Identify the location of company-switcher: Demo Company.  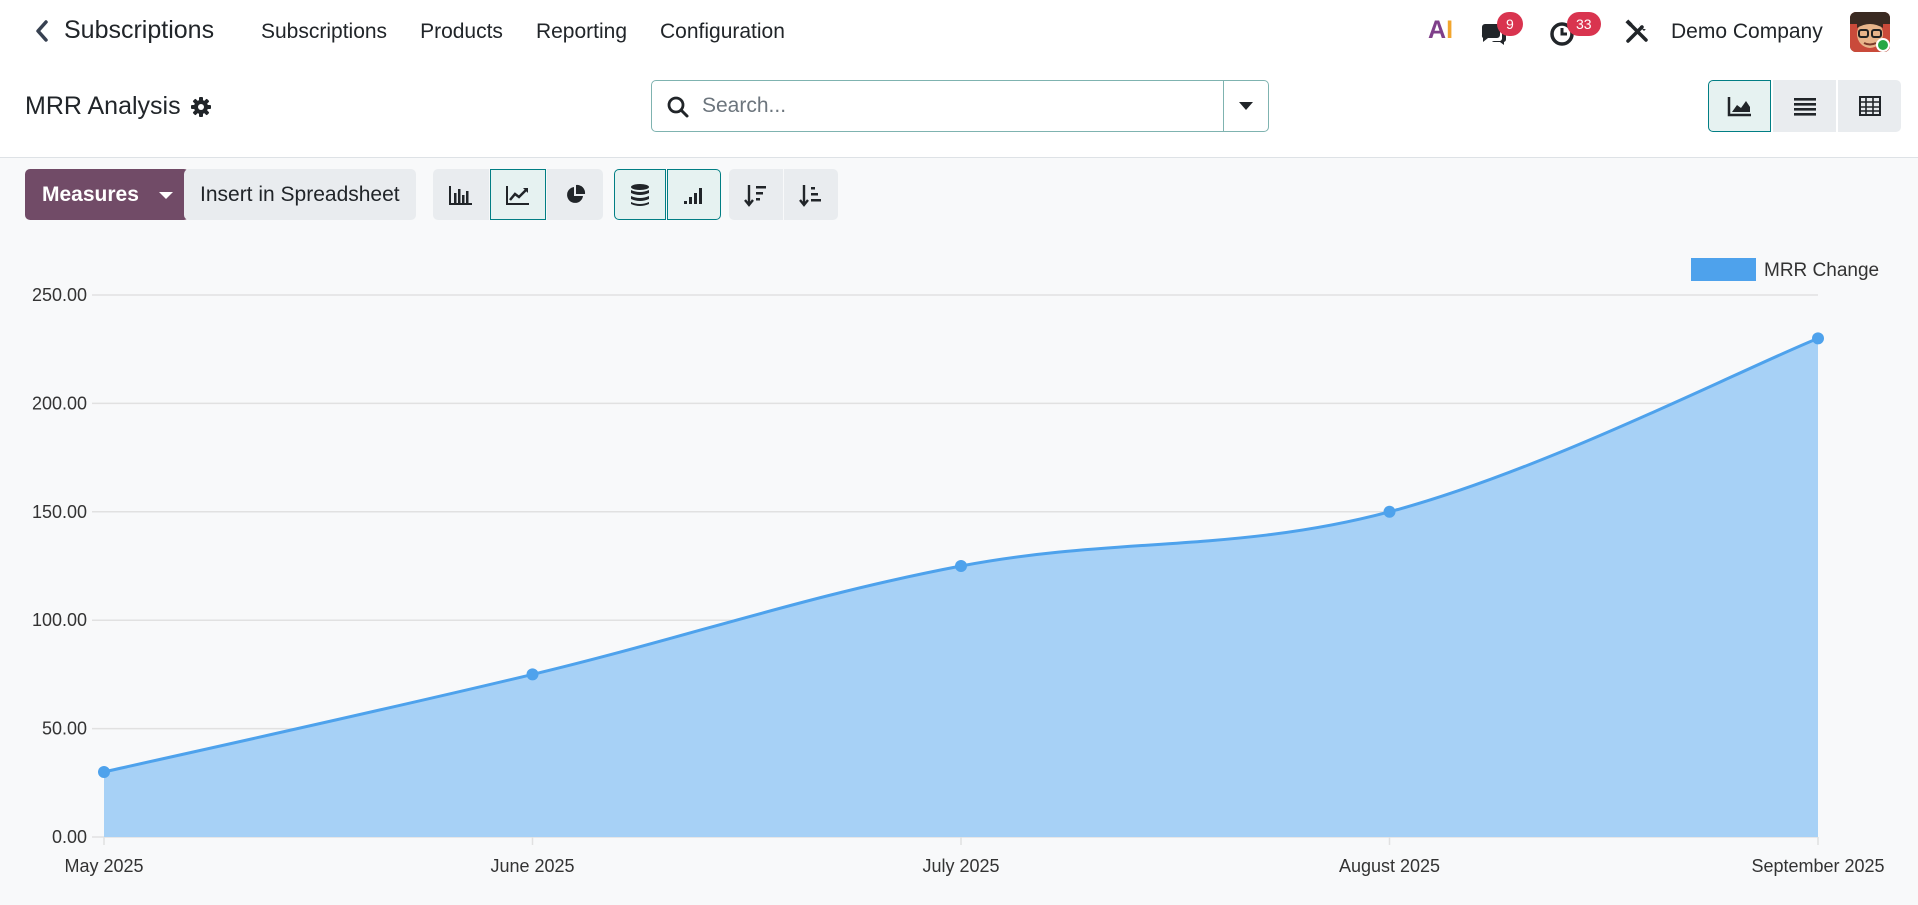
(1747, 31).